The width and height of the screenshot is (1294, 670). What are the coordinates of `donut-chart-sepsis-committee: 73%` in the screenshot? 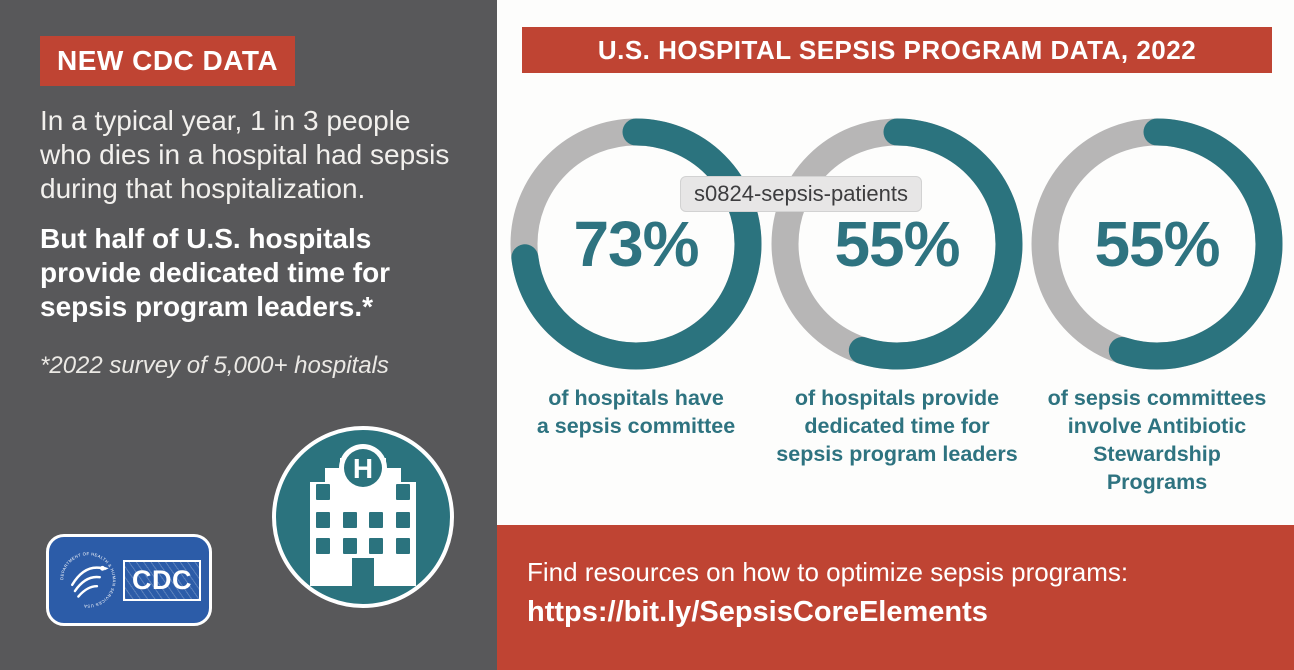 It's located at (636, 244).